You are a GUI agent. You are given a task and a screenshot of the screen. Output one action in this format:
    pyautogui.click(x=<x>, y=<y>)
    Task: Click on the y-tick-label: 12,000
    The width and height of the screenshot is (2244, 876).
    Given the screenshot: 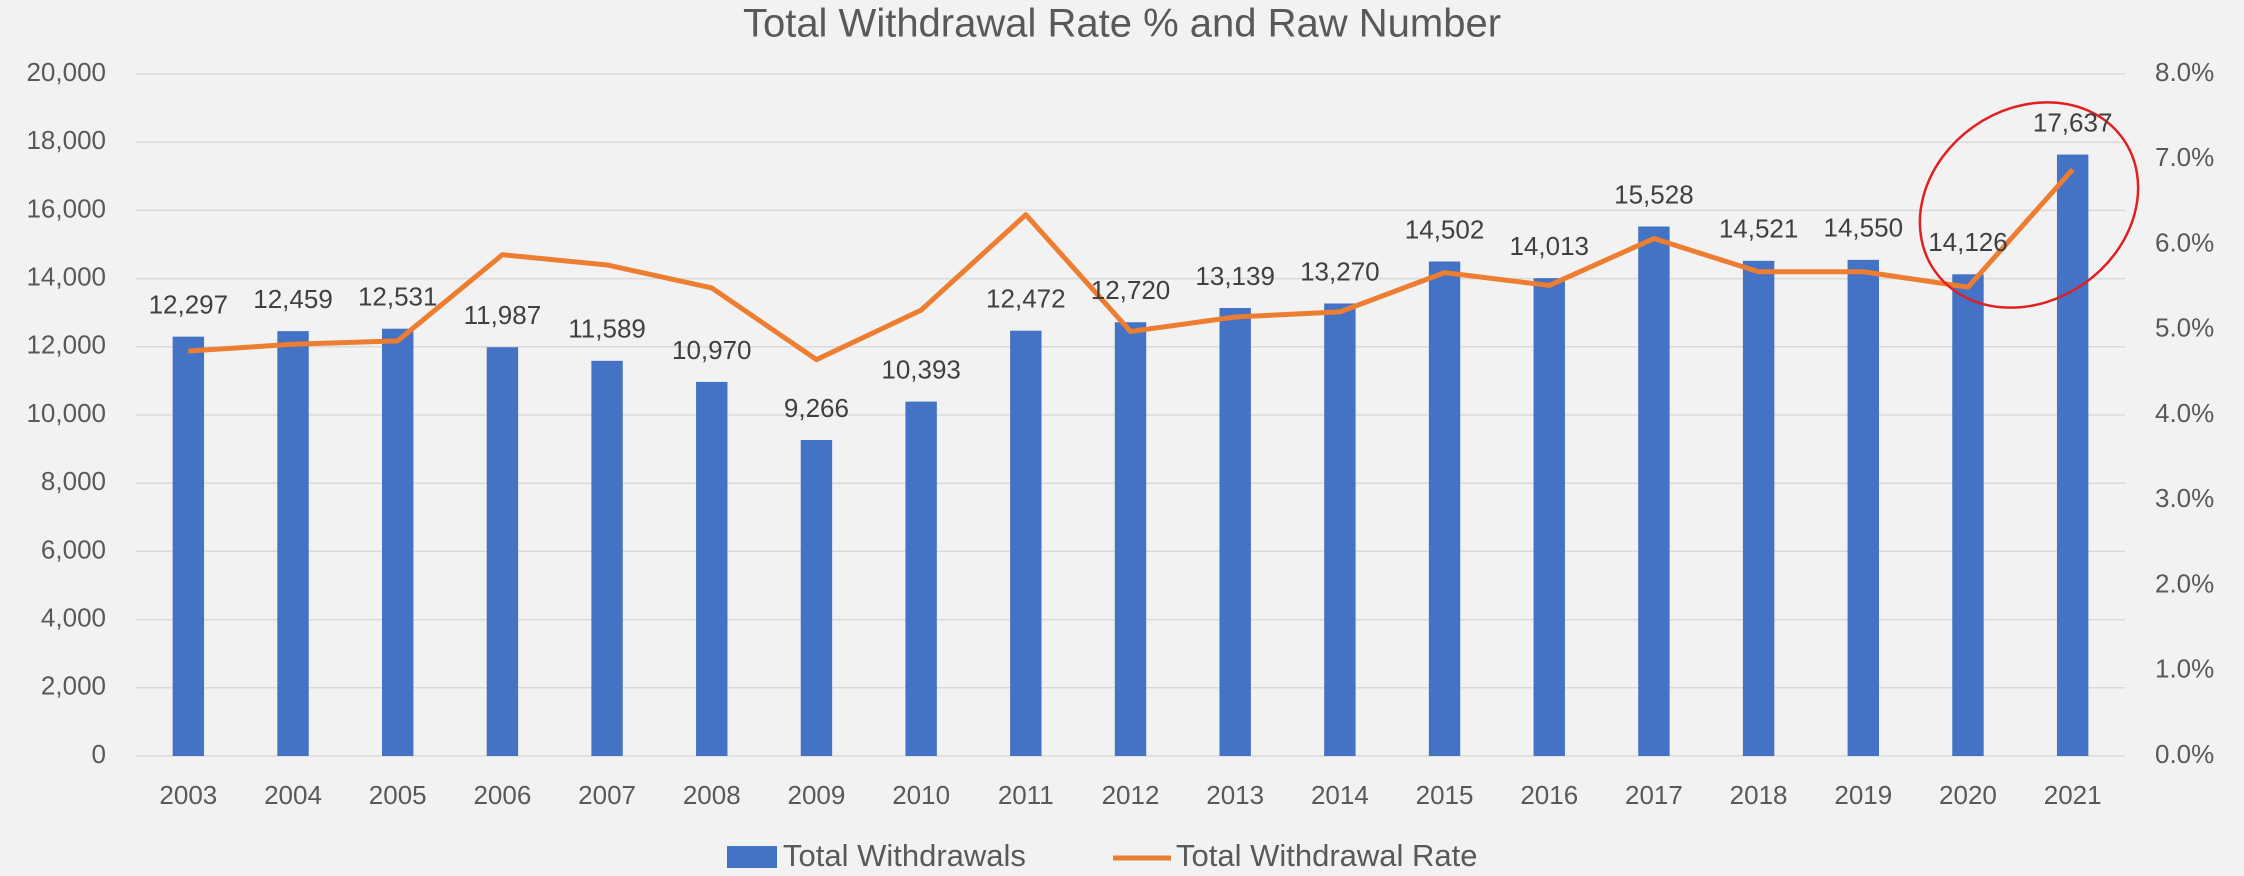 What is the action you would take?
    pyautogui.click(x=66, y=345)
    